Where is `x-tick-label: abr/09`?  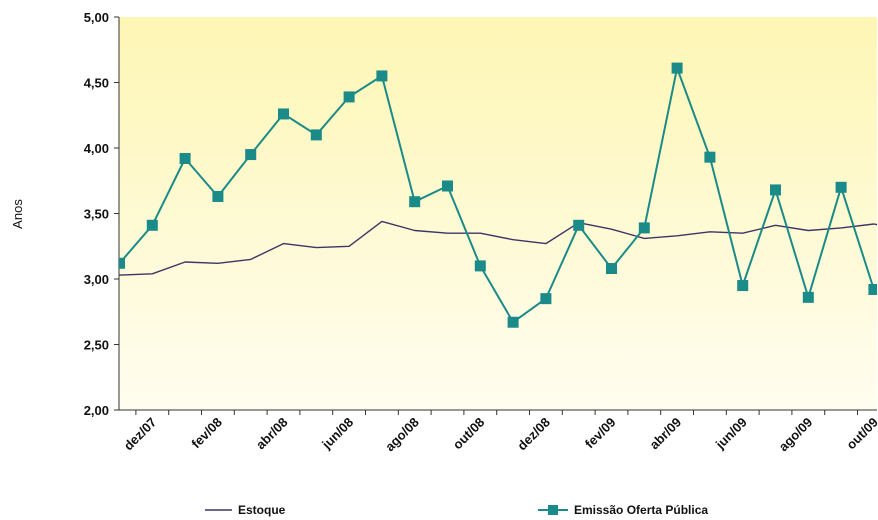 x-tick-label: abr/09 is located at coordinates (666, 434).